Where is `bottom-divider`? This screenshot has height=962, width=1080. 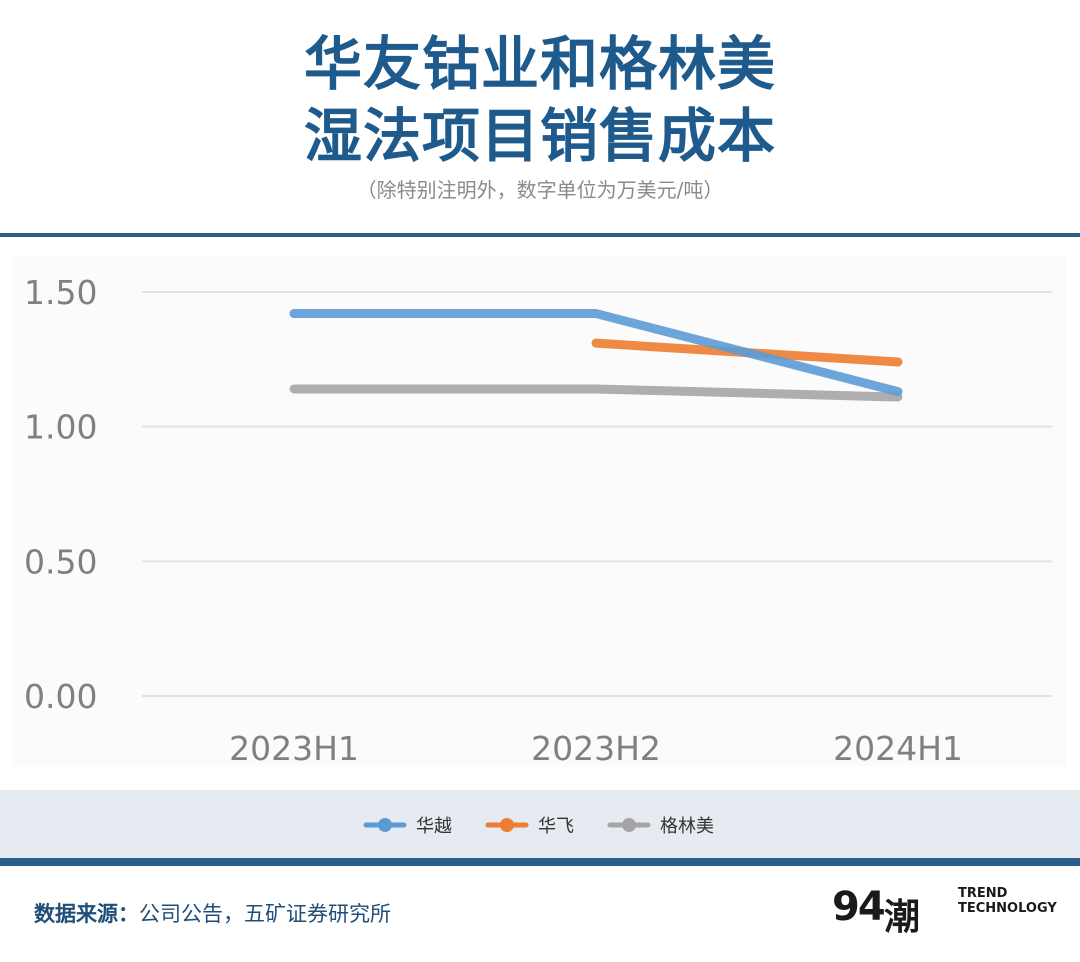 bottom-divider is located at coordinates (540, 862).